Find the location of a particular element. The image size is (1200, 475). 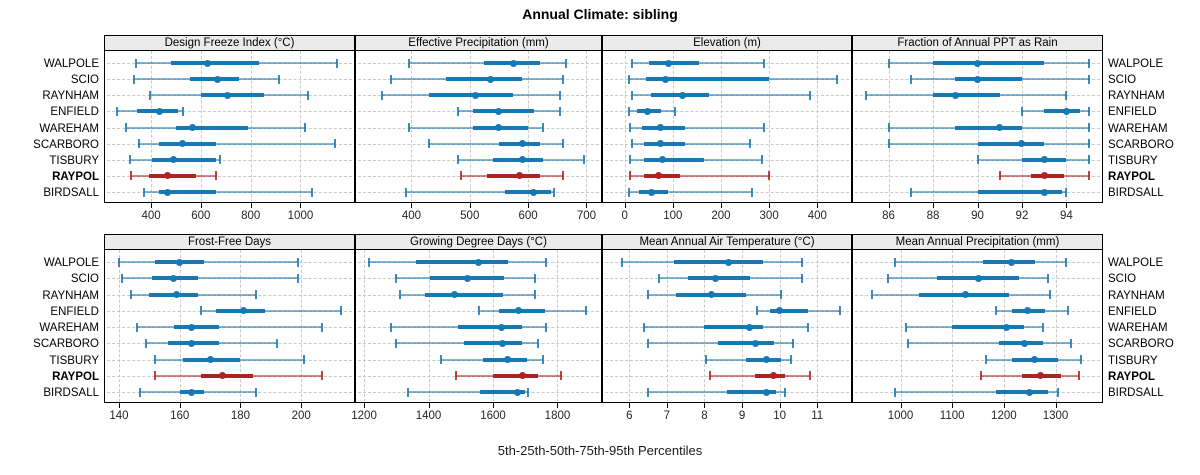

panel-strip-title: Effective Precipitation (mm) is located at coordinates (478, 43).